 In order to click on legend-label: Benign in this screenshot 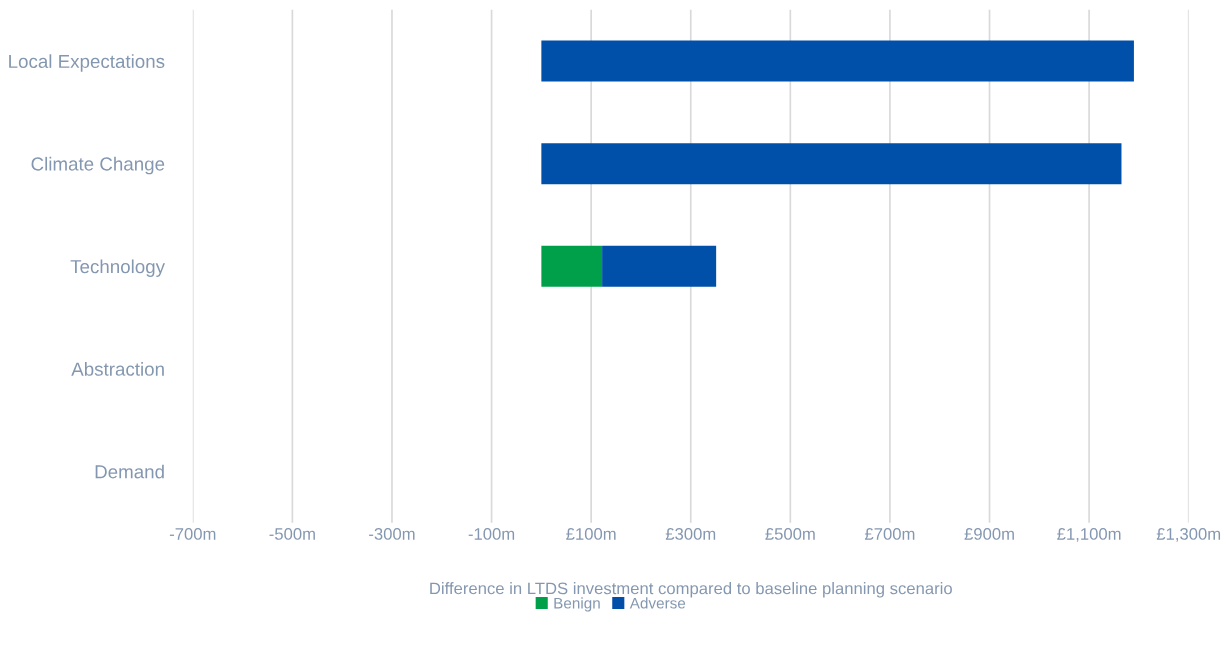, I will do `click(577, 604)`.